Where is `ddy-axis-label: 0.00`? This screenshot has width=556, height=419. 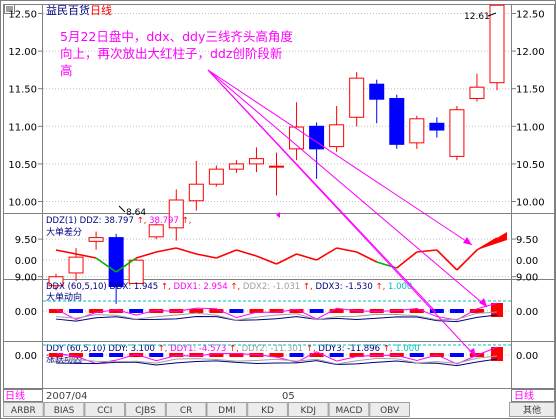
ddy-axis-label: 0.00 is located at coordinates (26, 356).